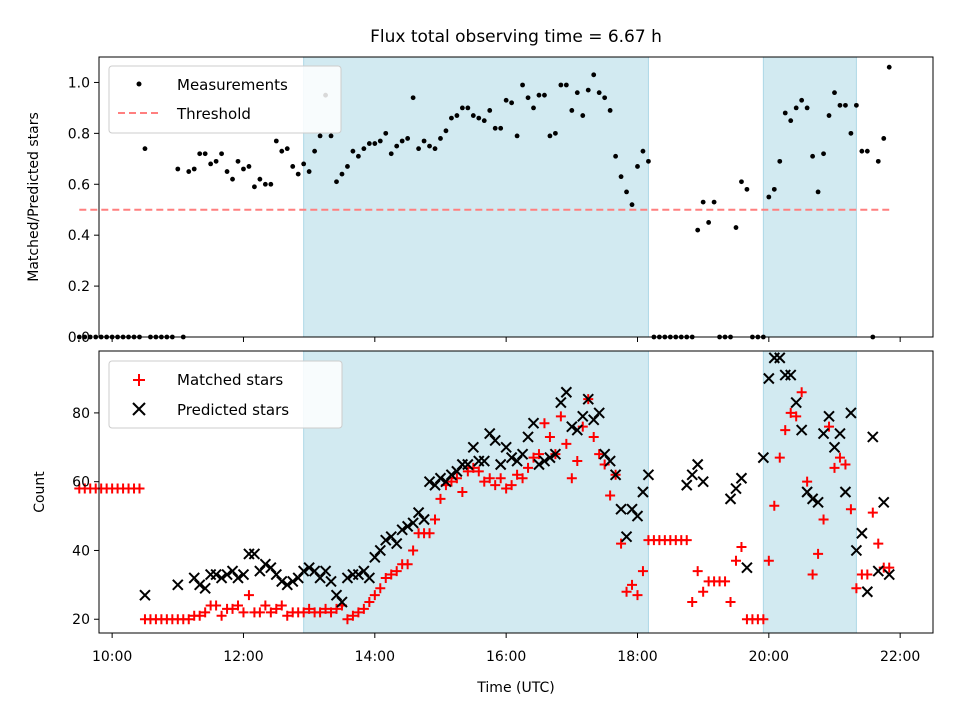 This screenshot has height=724, width=960. I want to click on legend-measurements-label: Measurements, so click(232, 85).